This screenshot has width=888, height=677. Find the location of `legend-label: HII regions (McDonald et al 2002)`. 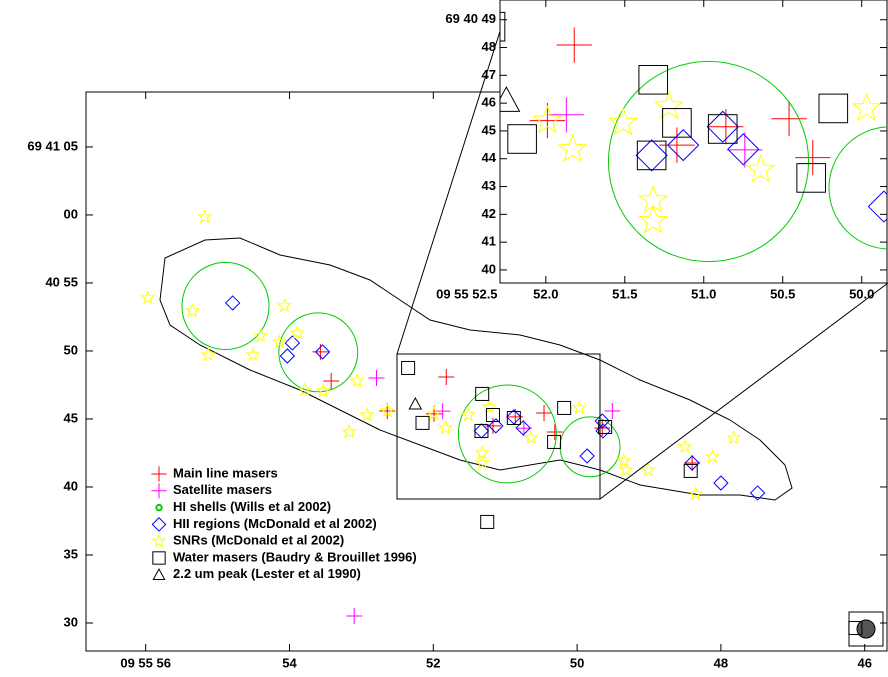

legend-label: HII regions (McDonald et al 2002) is located at coordinates (275, 523).